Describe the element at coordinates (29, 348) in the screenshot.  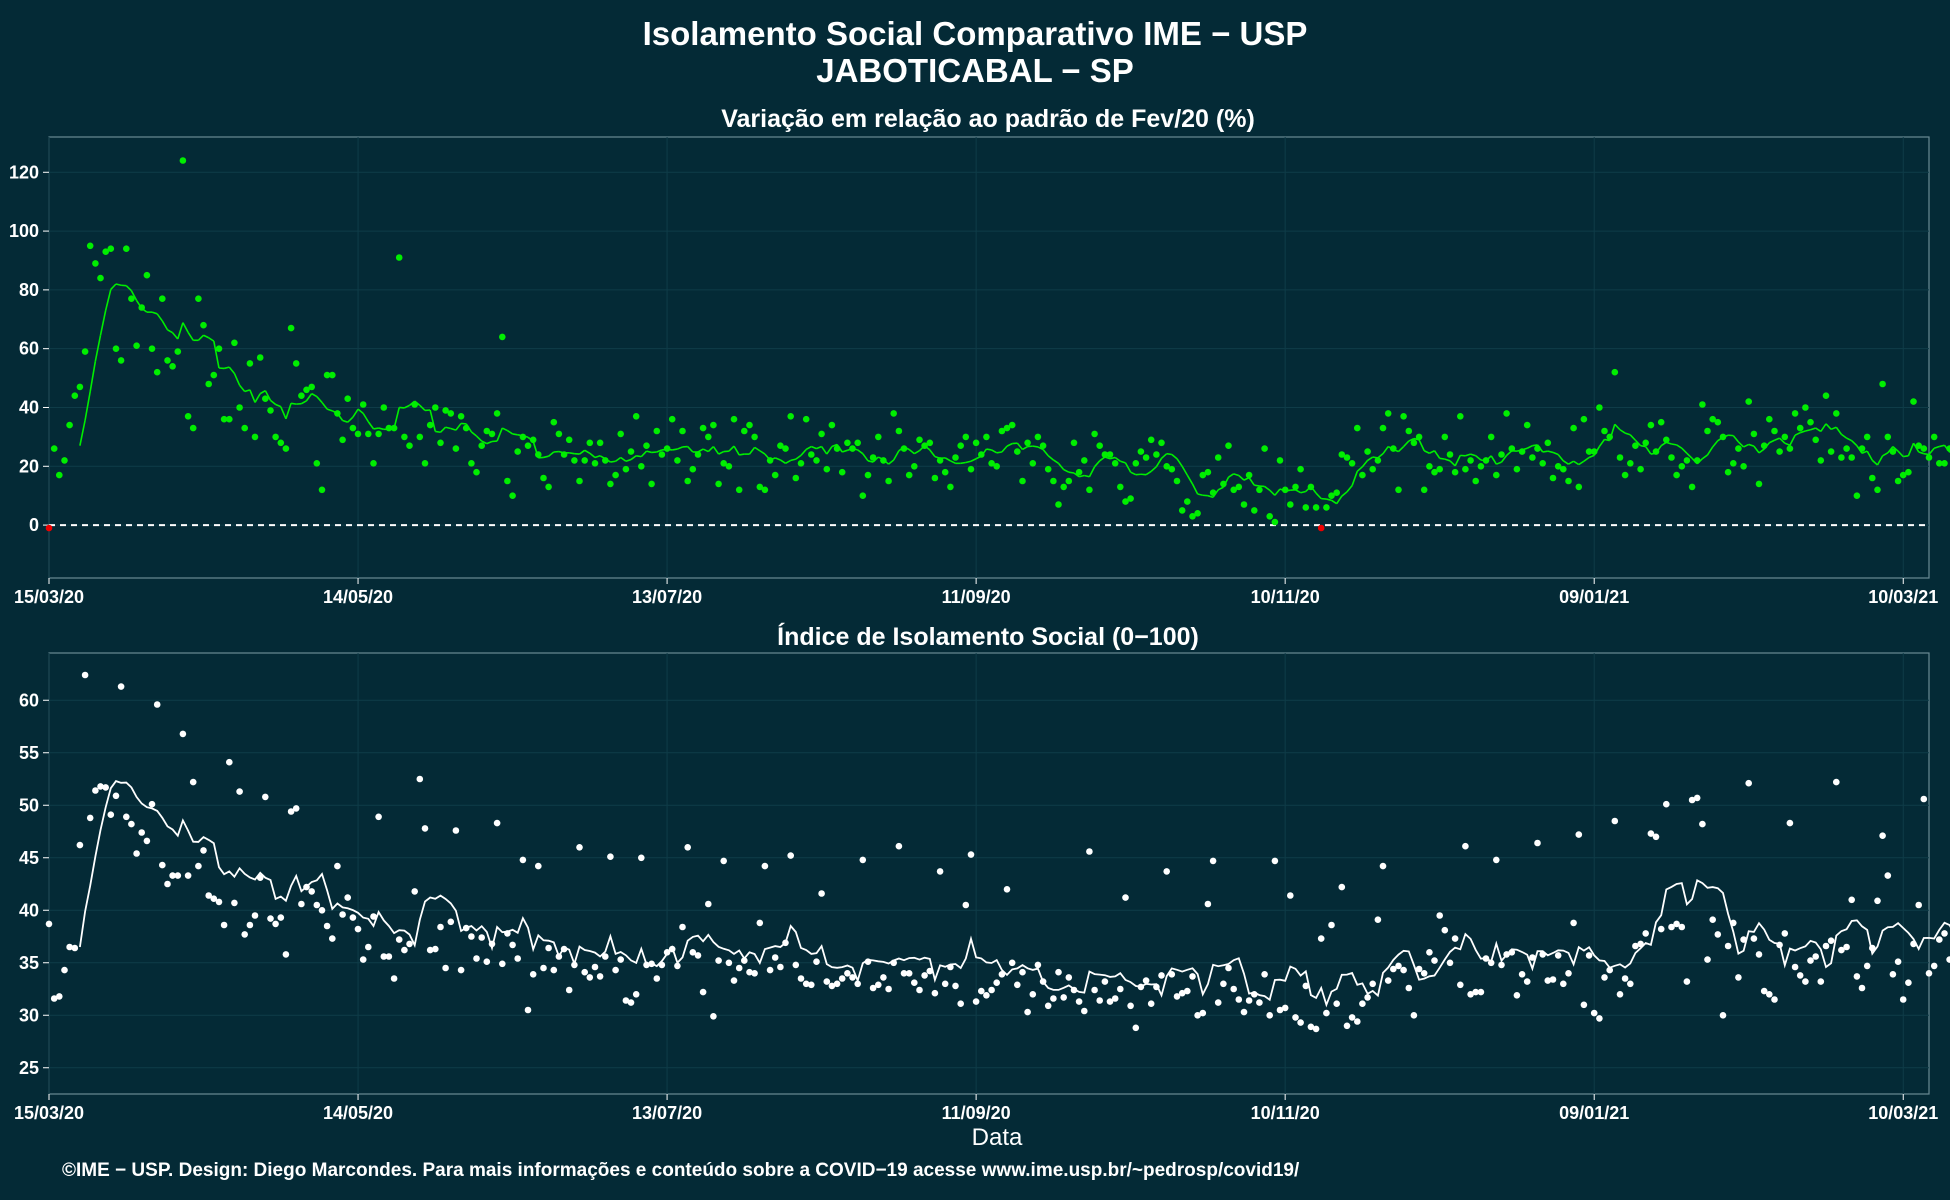
I see `panel-top-y-ticks: 0 20 40 60 80 100 120` at that location.